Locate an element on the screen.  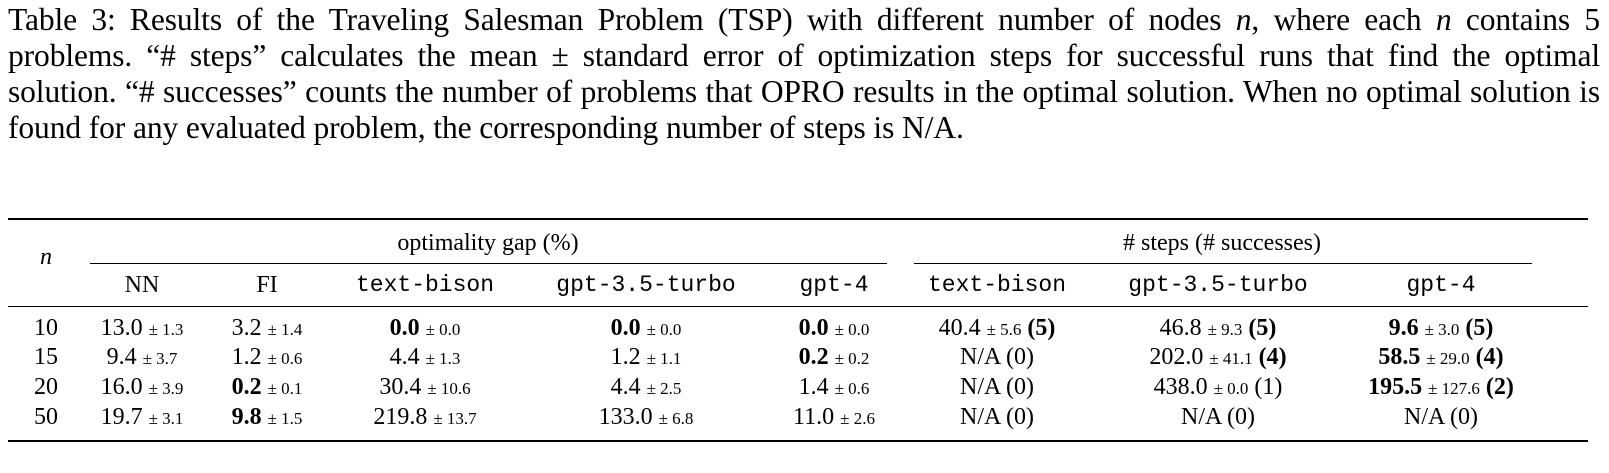
table-cell: 9.8 ± 1.5 is located at coordinates (267, 418).